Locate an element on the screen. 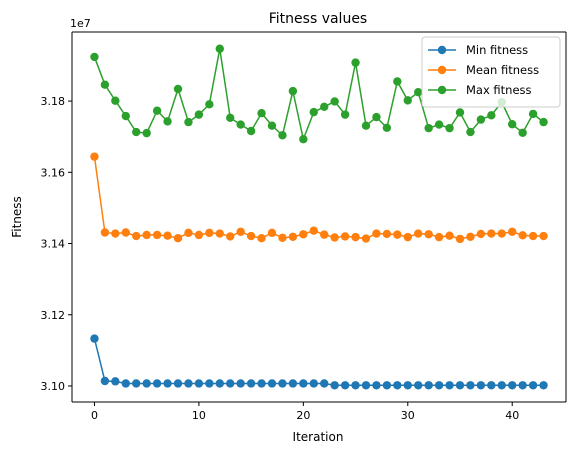 Image resolution: width=576 pixels, height=455 pixels. legend-label-max-fitness: Max fitness is located at coordinates (499, 90).